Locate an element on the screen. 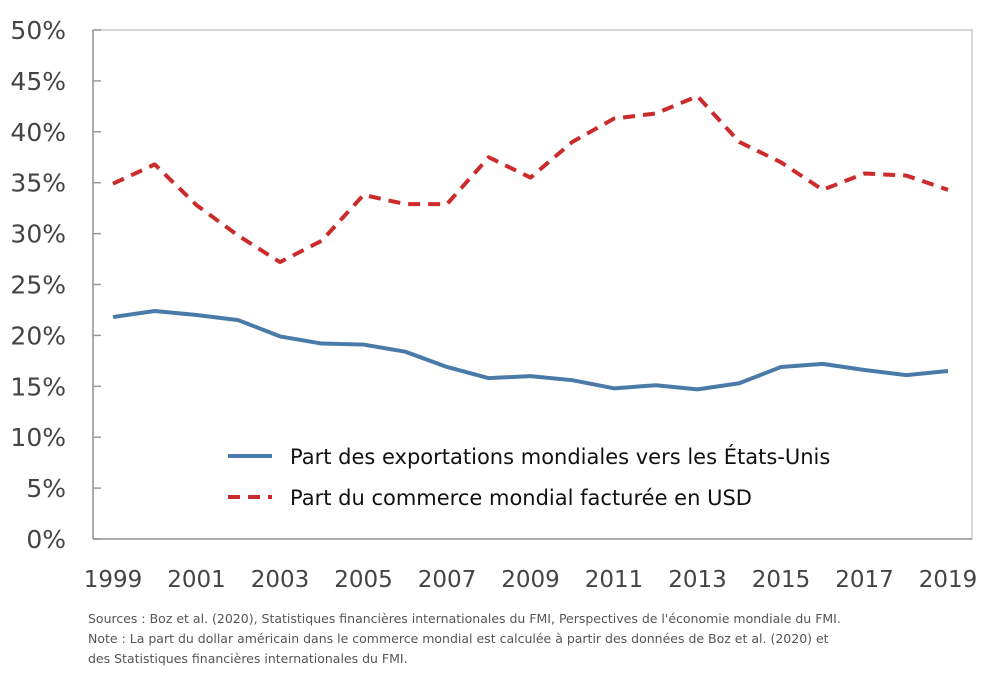 Image resolution: width=1000 pixels, height=687 pixels. x-tick-label: 2015 is located at coordinates (781, 580).